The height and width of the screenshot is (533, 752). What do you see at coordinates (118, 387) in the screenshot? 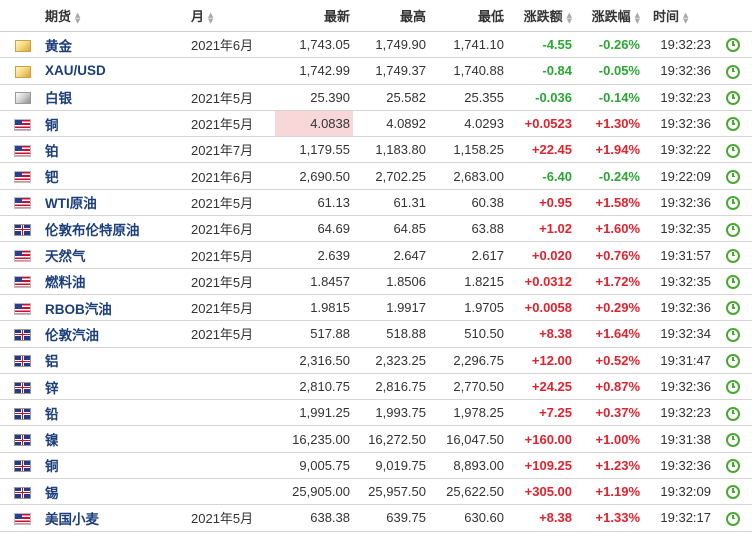
I see `commodity-name-link: 锌` at bounding box center [118, 387].